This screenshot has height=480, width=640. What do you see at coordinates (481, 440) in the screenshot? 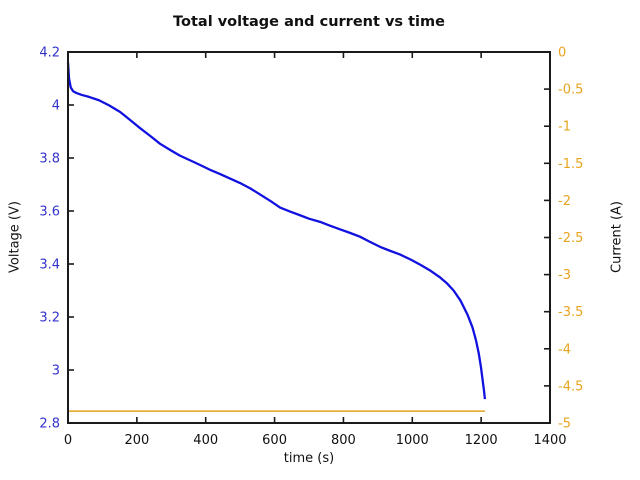
I see `x-tick-label: 1200` at bounding box center [481, 440].